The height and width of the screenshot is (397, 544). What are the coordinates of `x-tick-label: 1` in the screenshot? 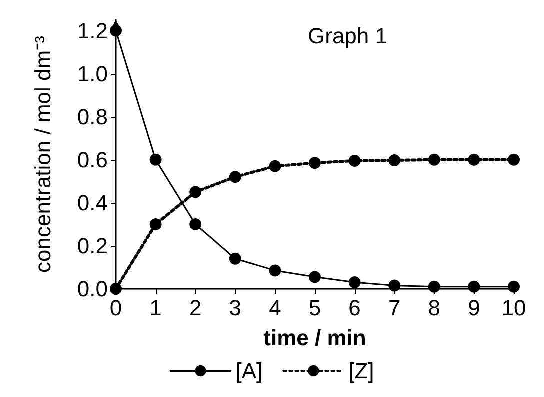 It's located at (156, 308).